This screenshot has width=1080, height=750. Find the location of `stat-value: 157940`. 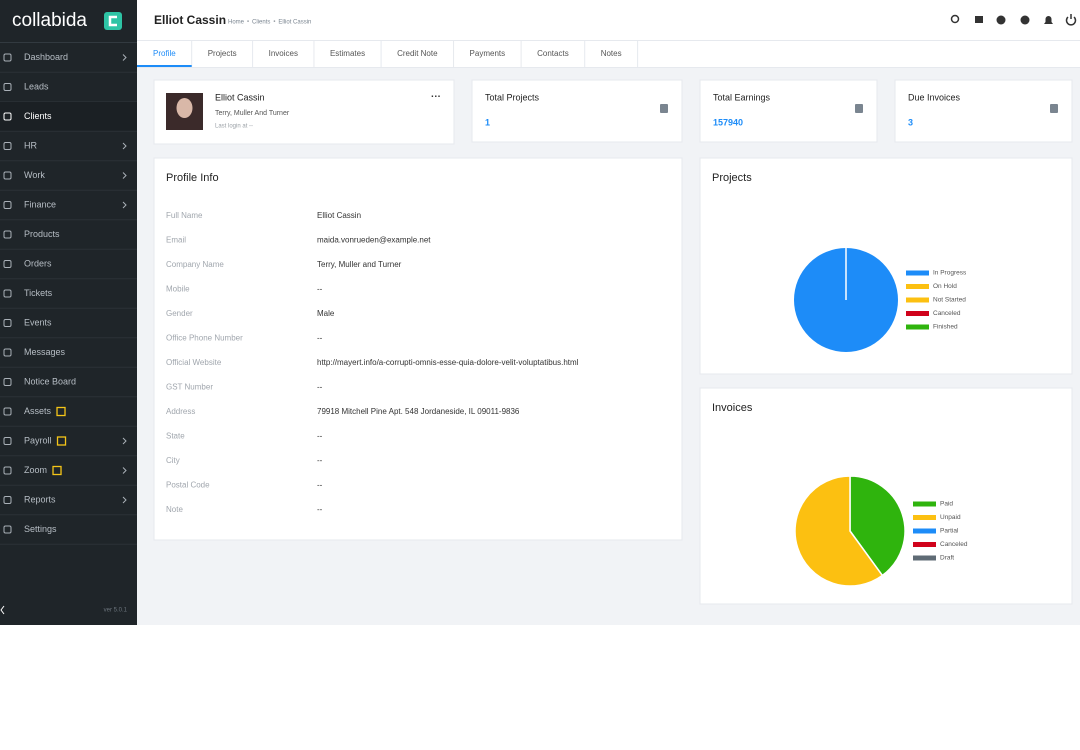

stat-value: 157940 is located at coordinates (728, 122).